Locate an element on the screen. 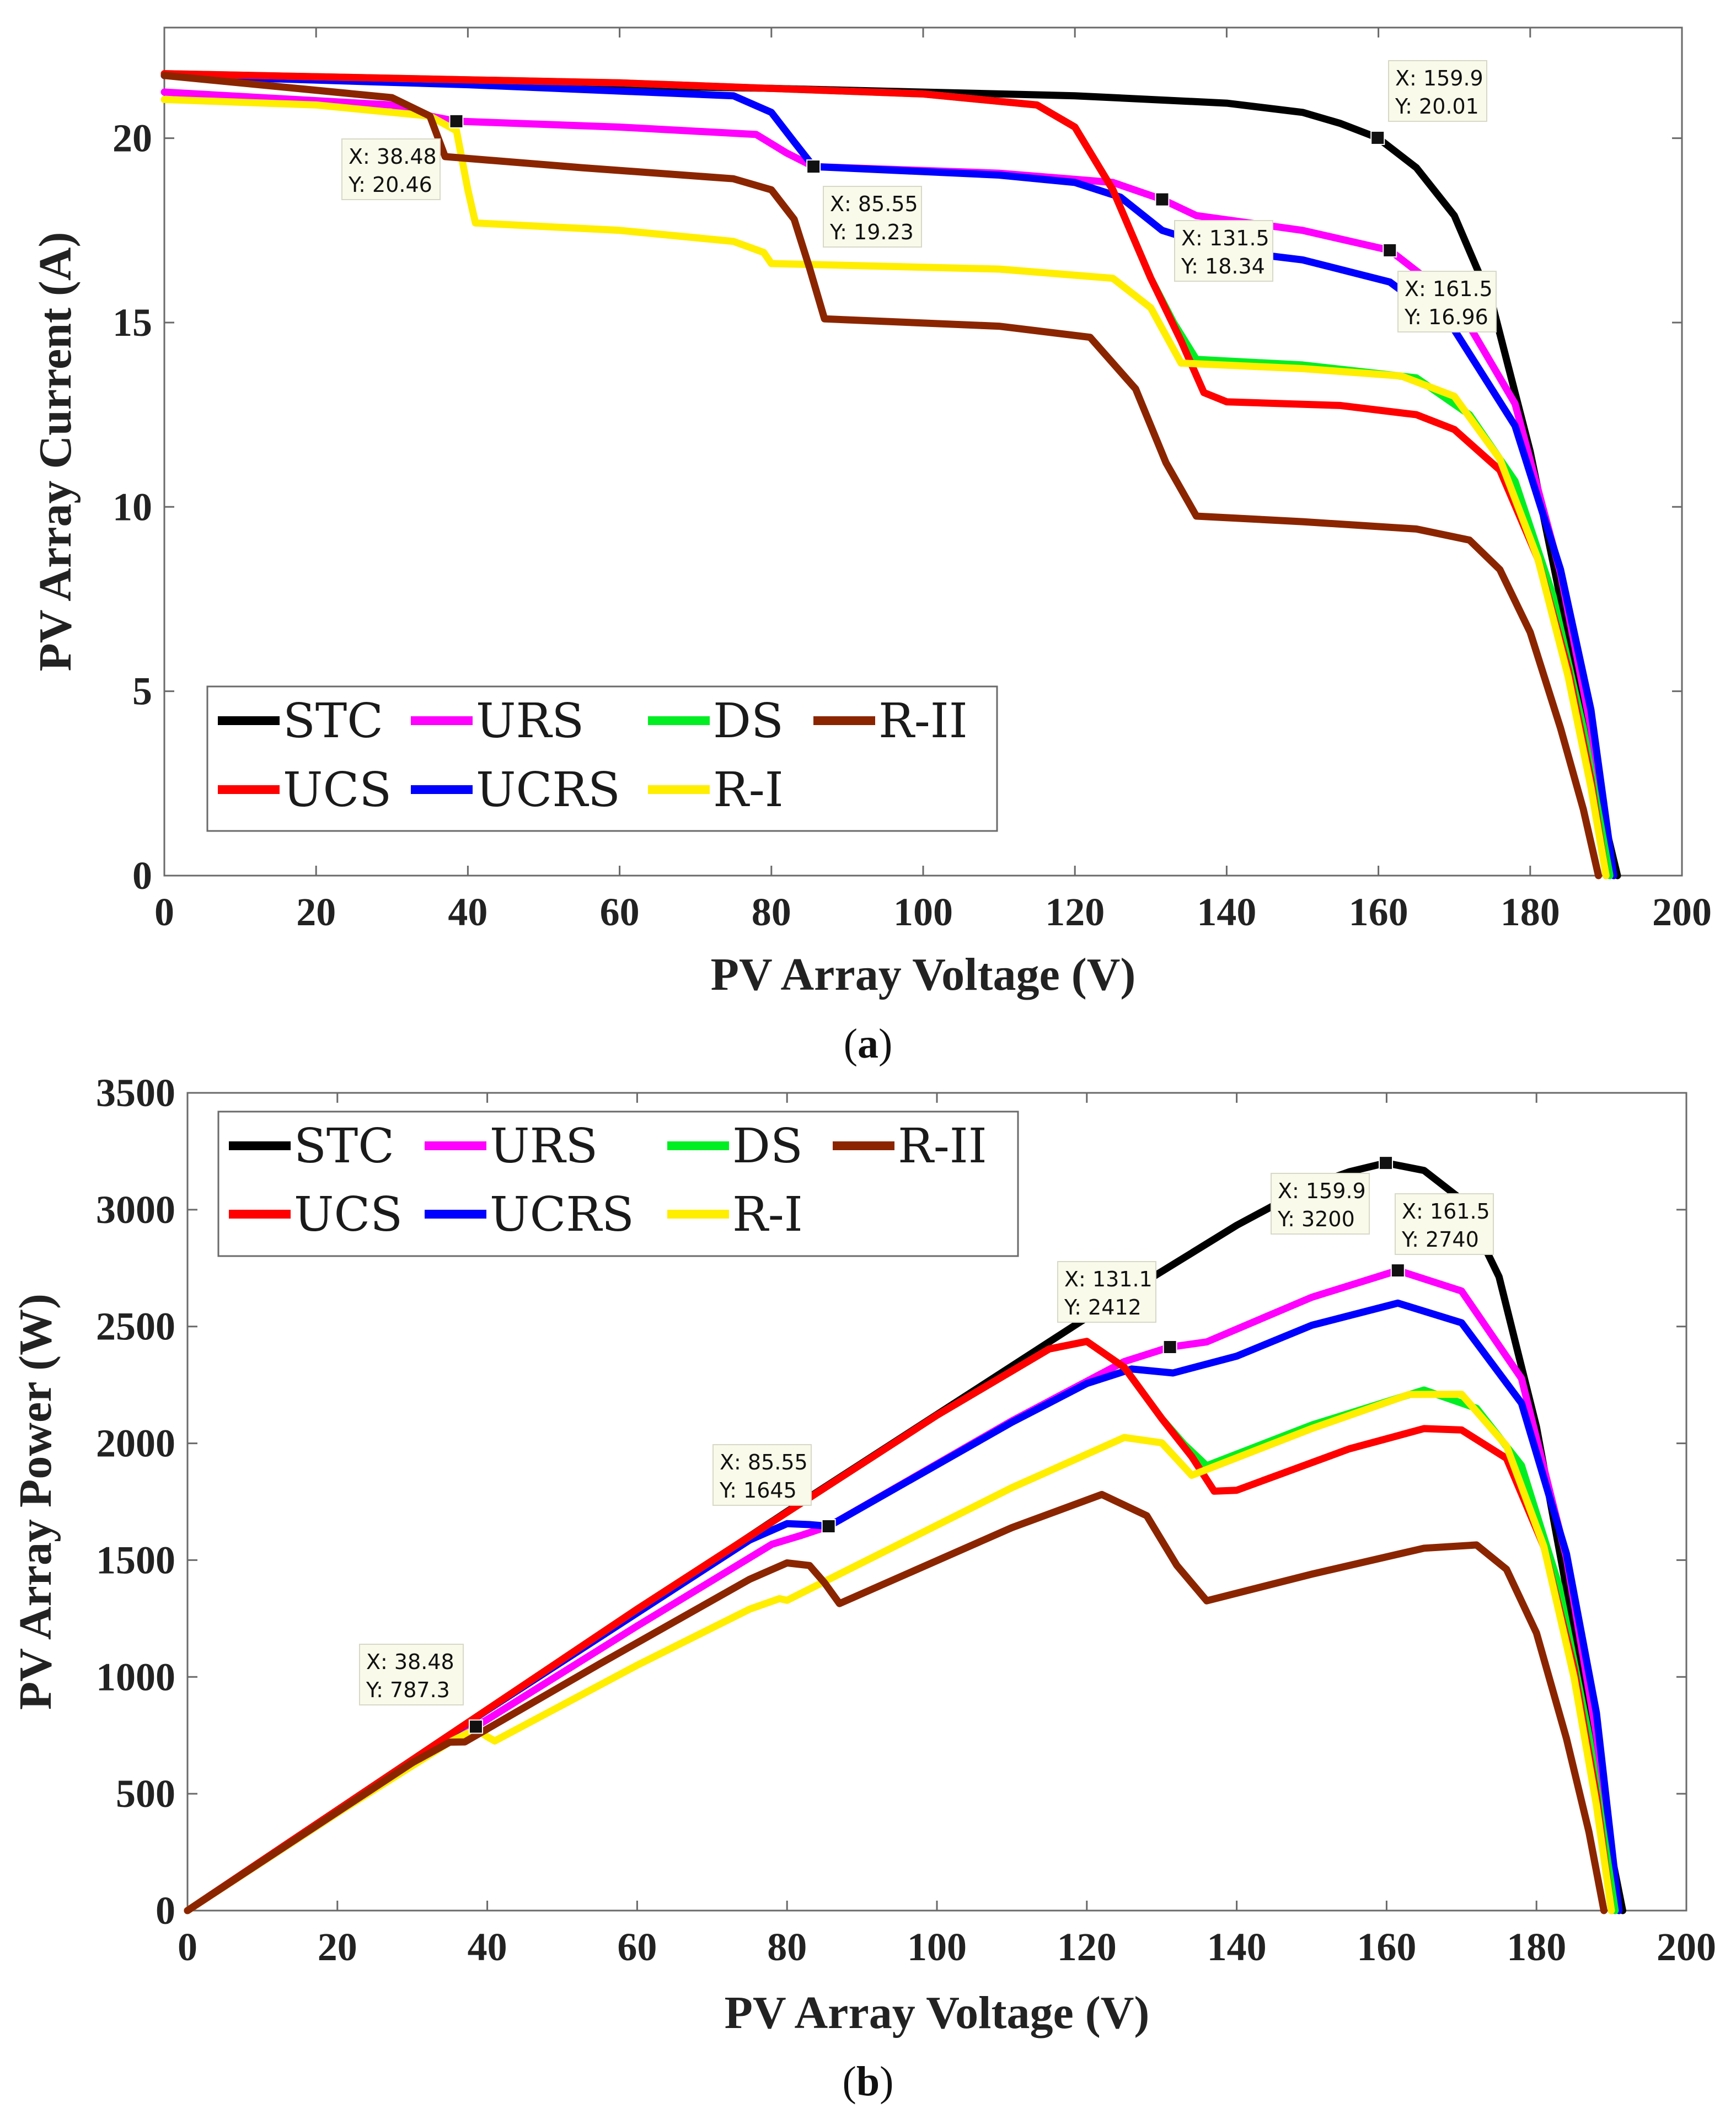 This screenshot has width=1736, height=2119. figure-caption: (b) is located at coordinates (868, 2081).